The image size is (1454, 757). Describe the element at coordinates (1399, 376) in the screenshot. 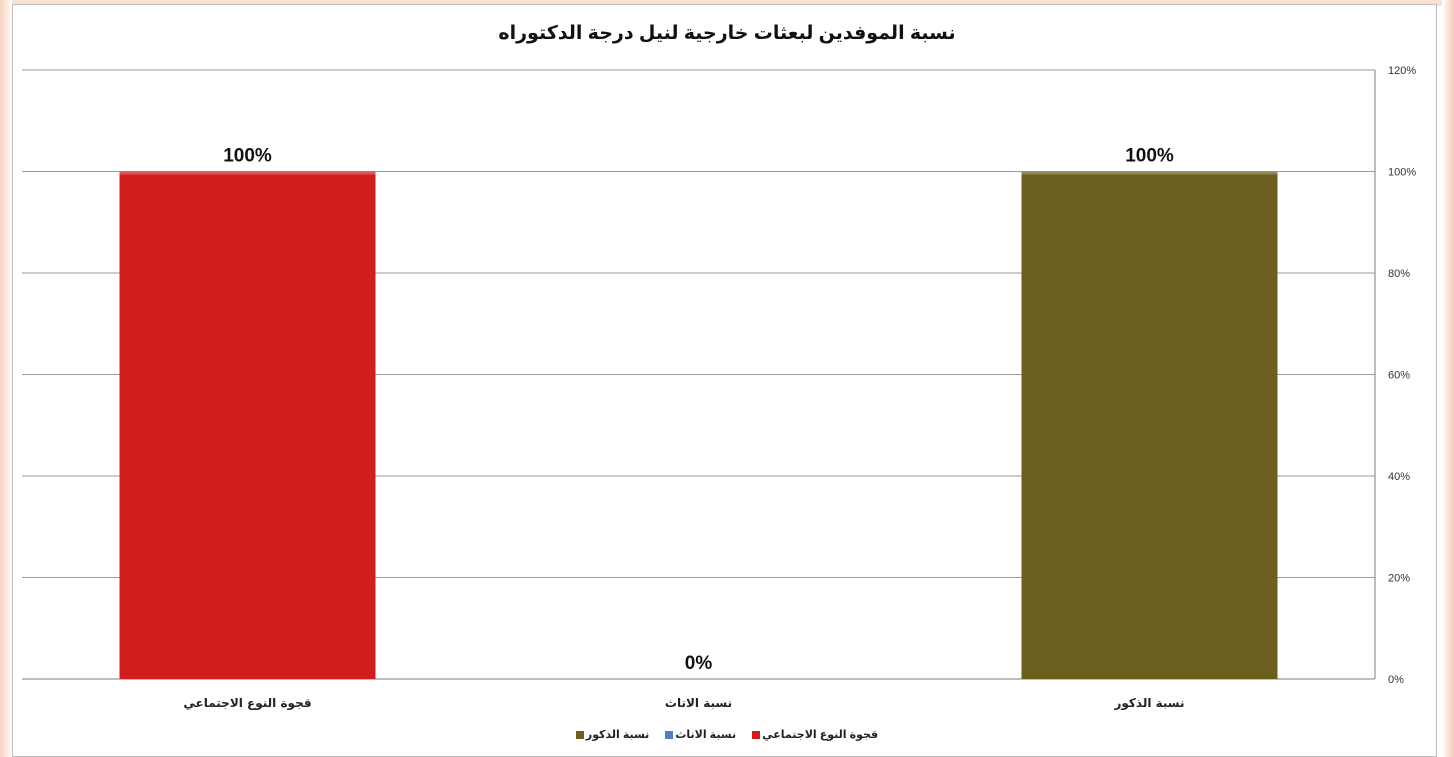

I see `y-tick-label: 60%` at that location.